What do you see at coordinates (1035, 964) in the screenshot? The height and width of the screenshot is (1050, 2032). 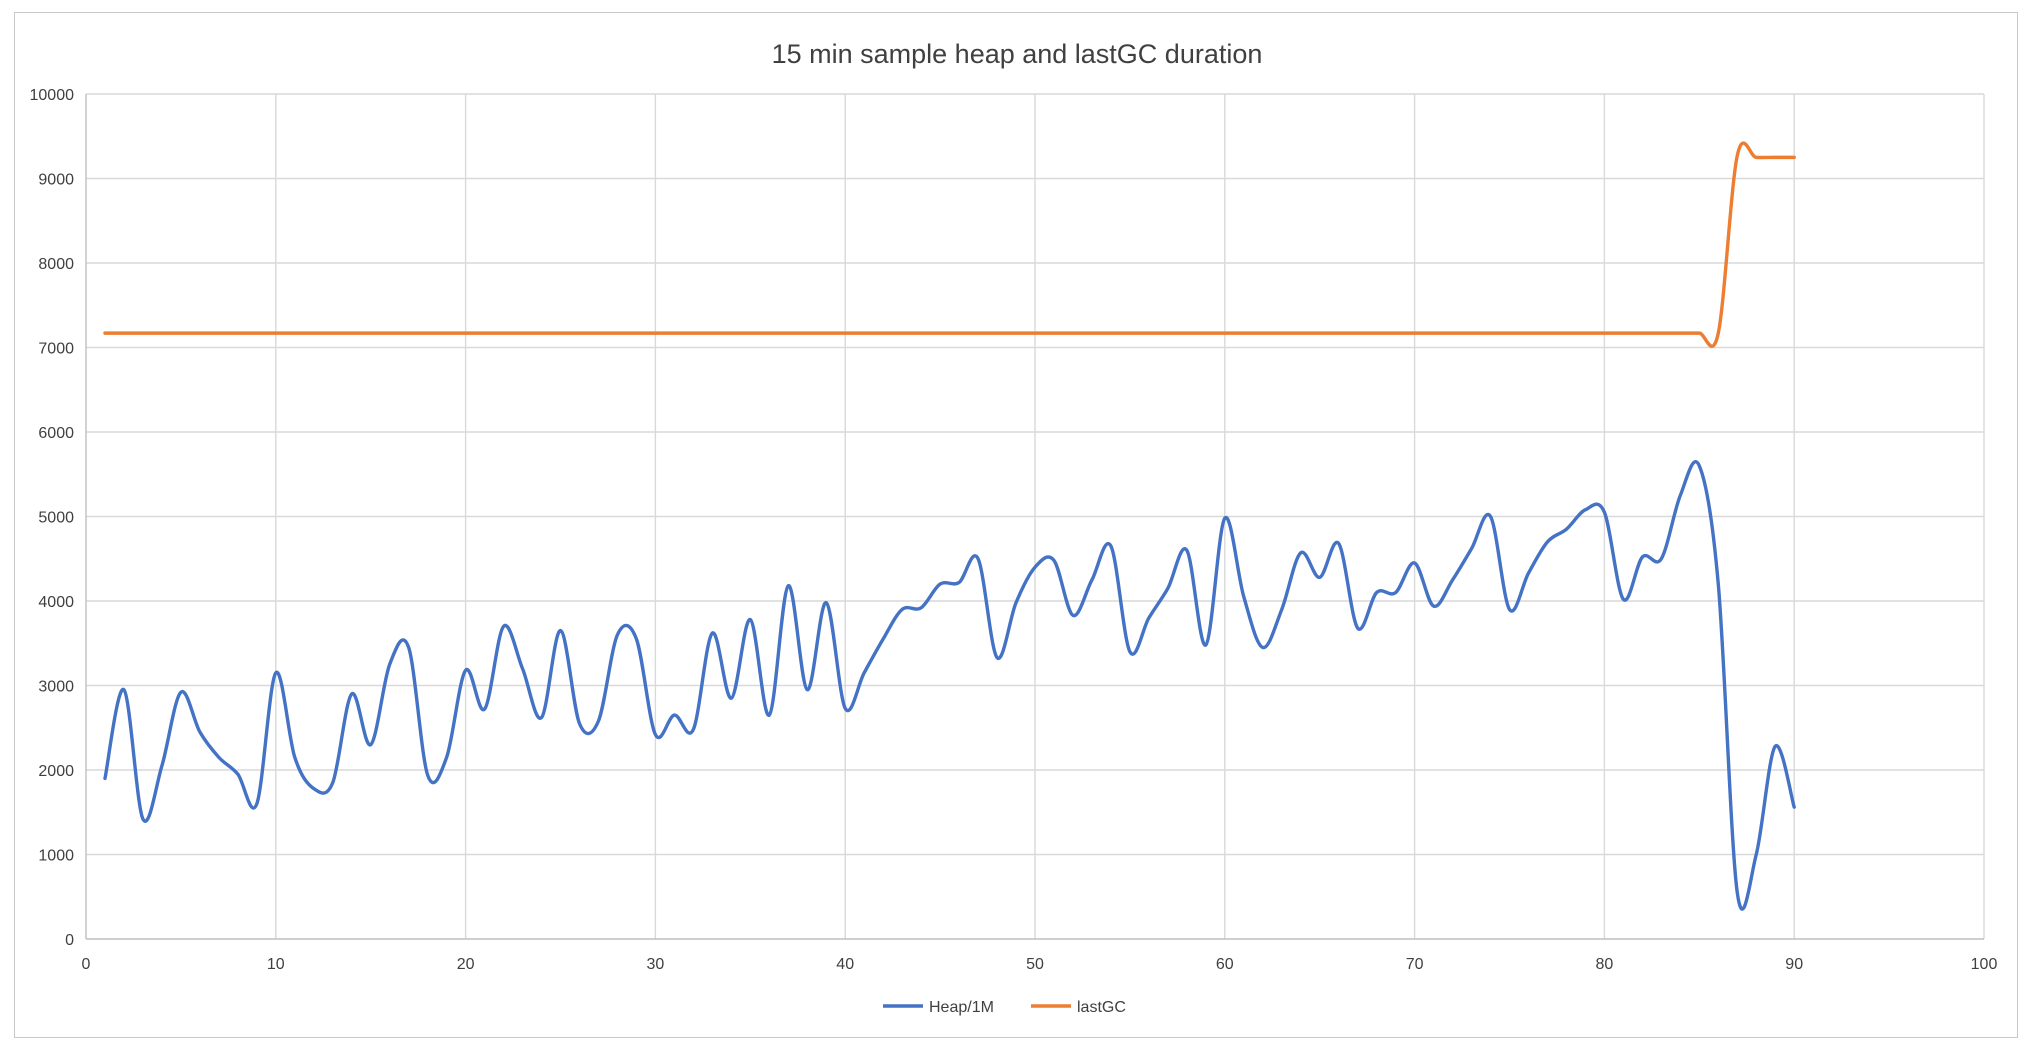 I see `x-tick-label: 50` at bounding box center [1035, 964].